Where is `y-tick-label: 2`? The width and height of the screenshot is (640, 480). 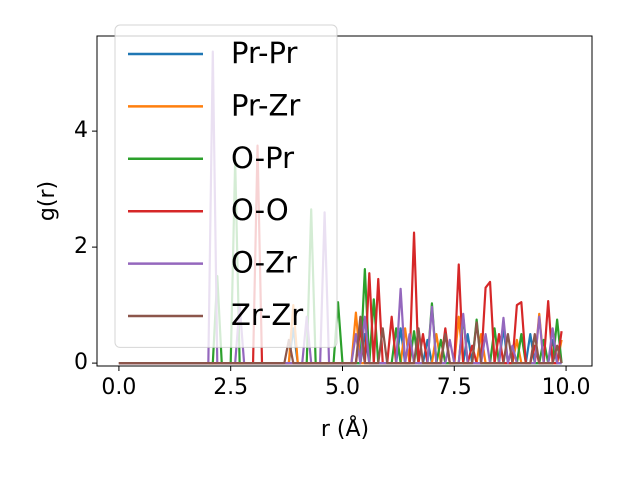 y-tick-label: 2 is located at coordinates (81, 246).